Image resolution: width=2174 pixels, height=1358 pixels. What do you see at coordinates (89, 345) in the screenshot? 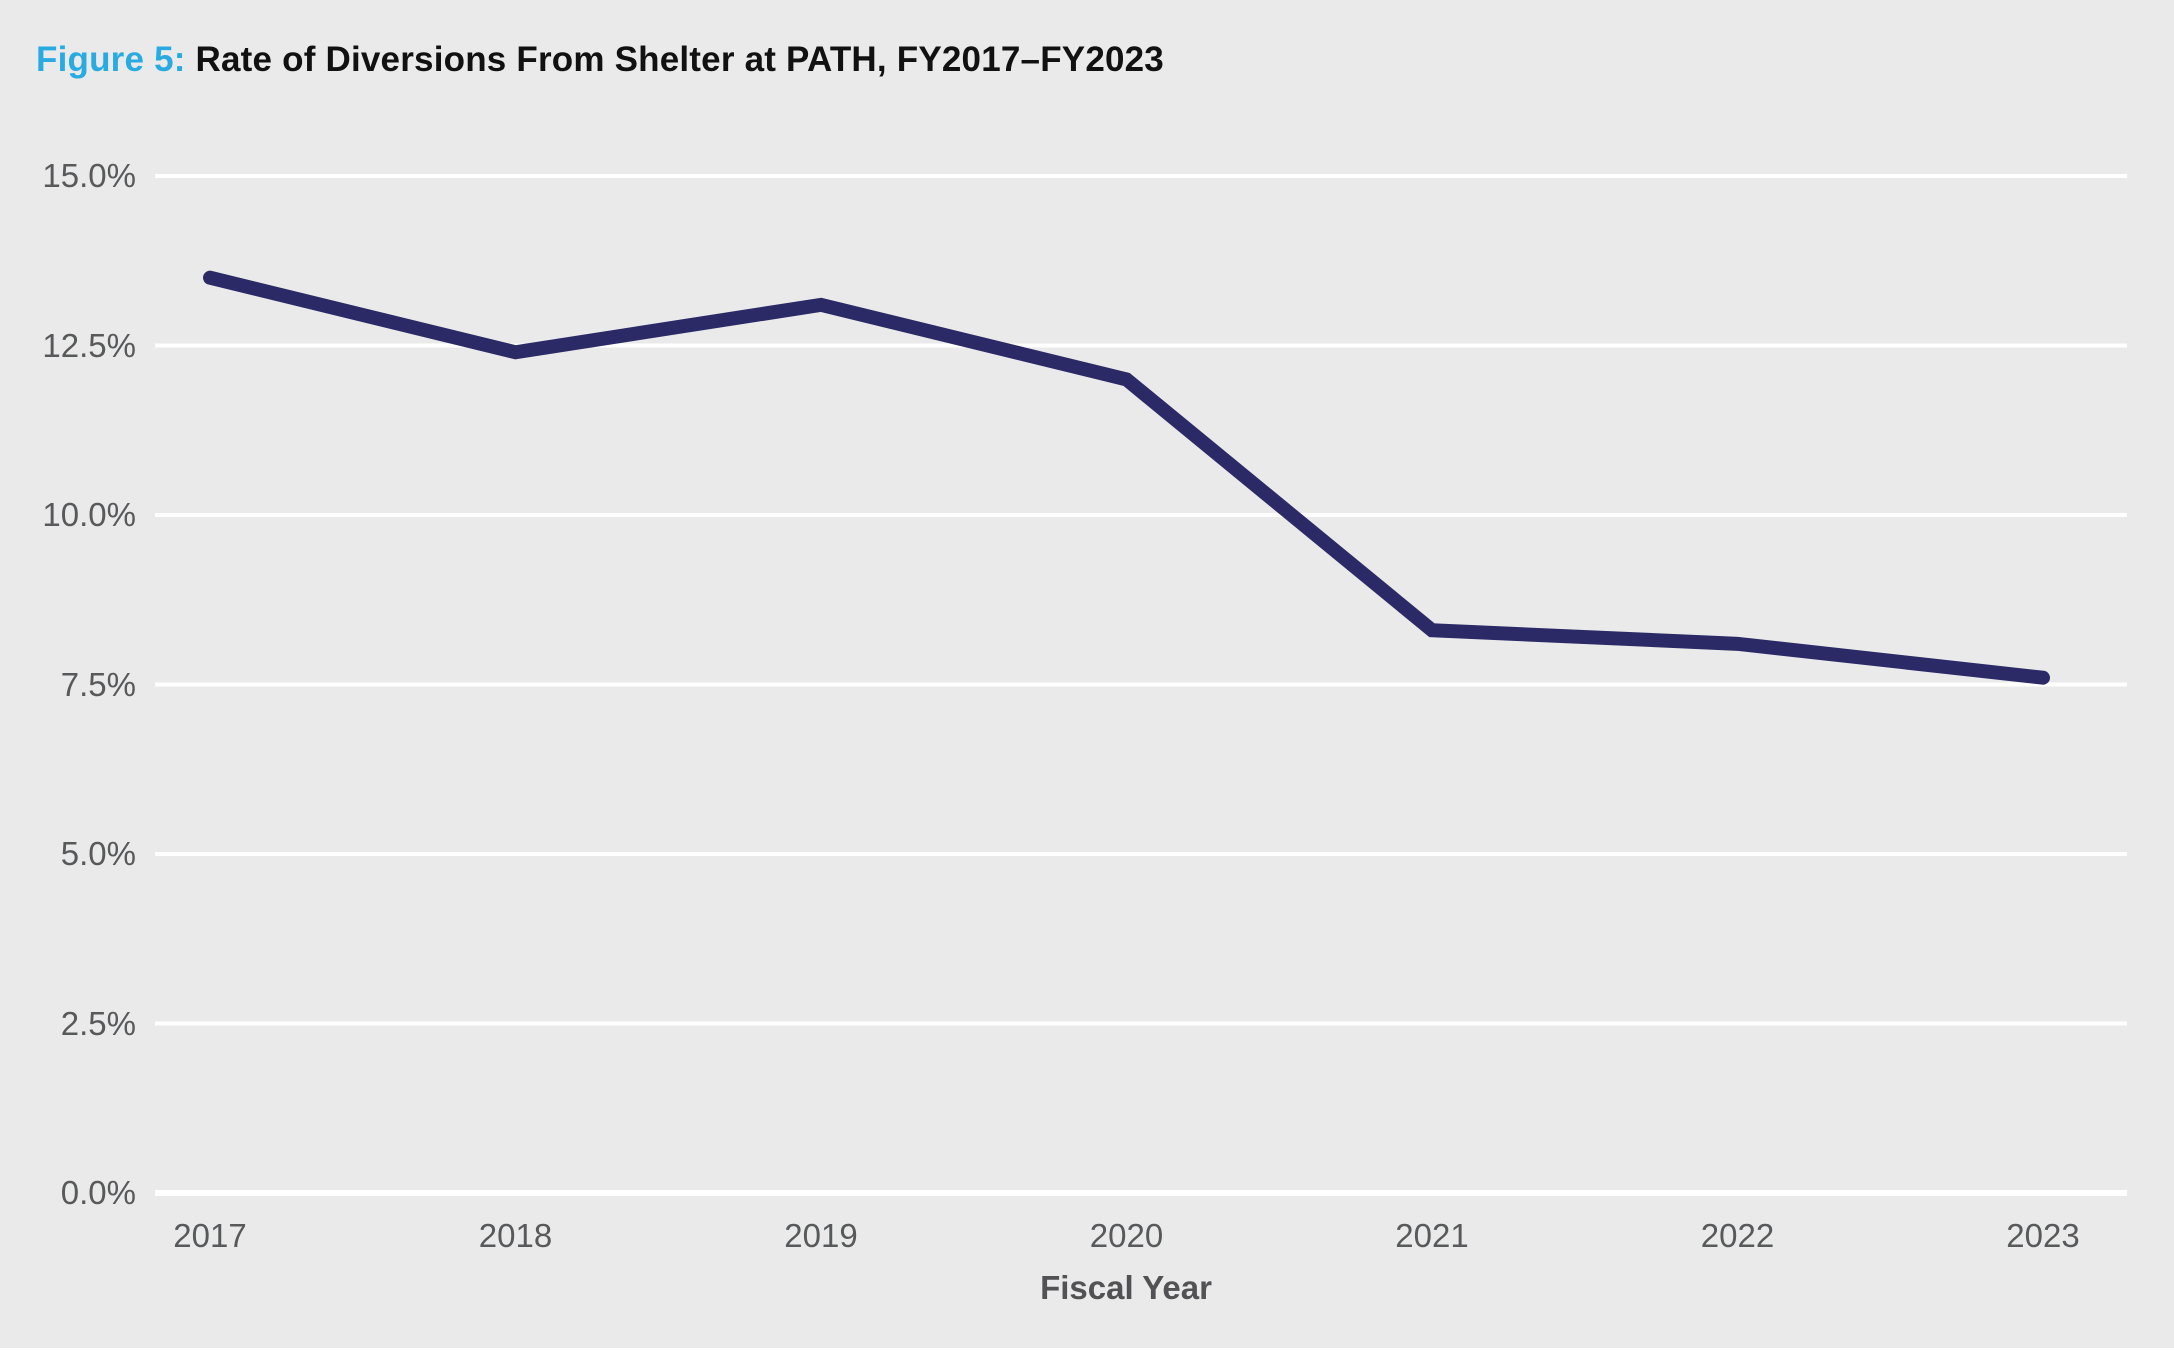
I see `y-axis-tick-label: 12.5%` at bounding box center [89, 345].